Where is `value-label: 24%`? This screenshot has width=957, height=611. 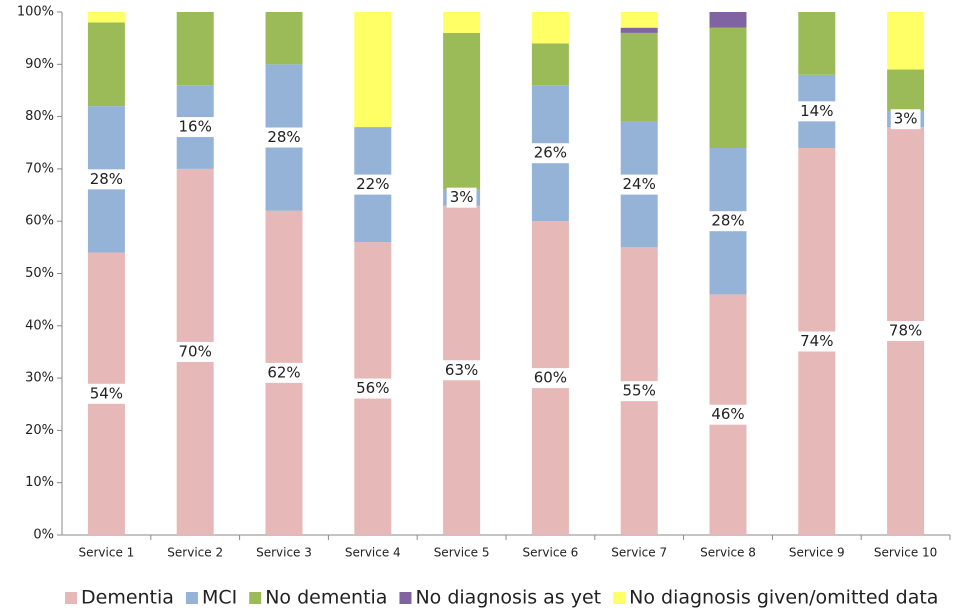 value-label: 24% is located at coordinates (639, 184).